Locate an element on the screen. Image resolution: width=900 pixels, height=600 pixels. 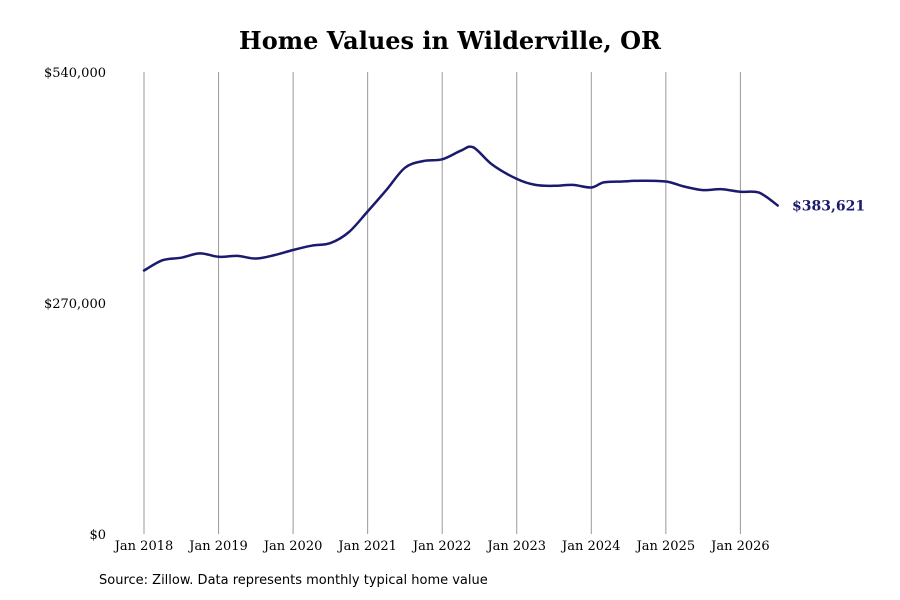
x-tick-label: Jan 2022 is located at coordinates (441, 546).